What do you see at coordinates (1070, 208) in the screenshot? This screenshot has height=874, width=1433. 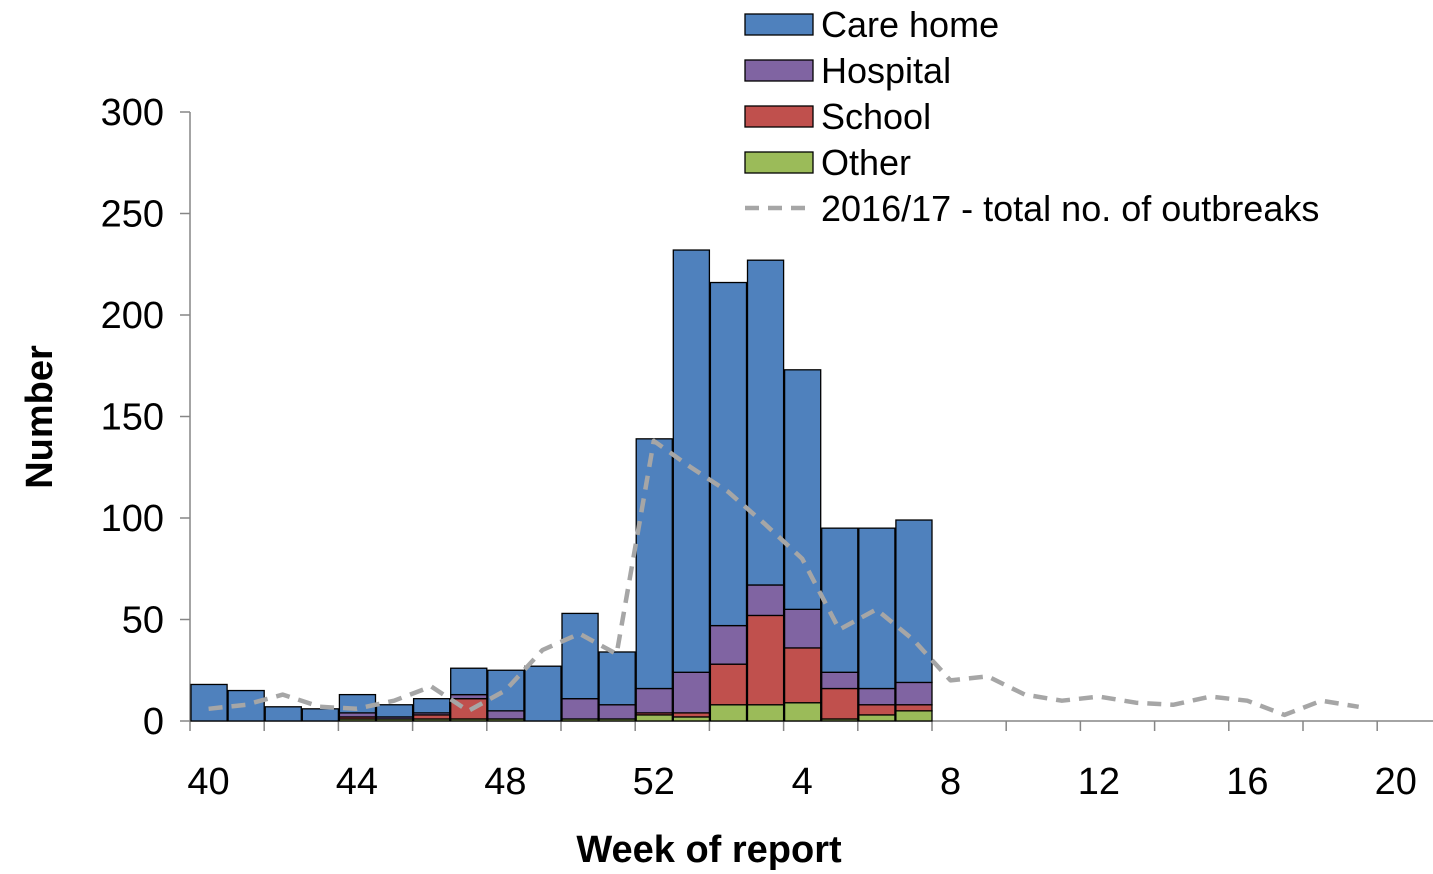 I see `legend-label: 2016/17 - total no. of outbreaks` at bounding box center [1070, 208].